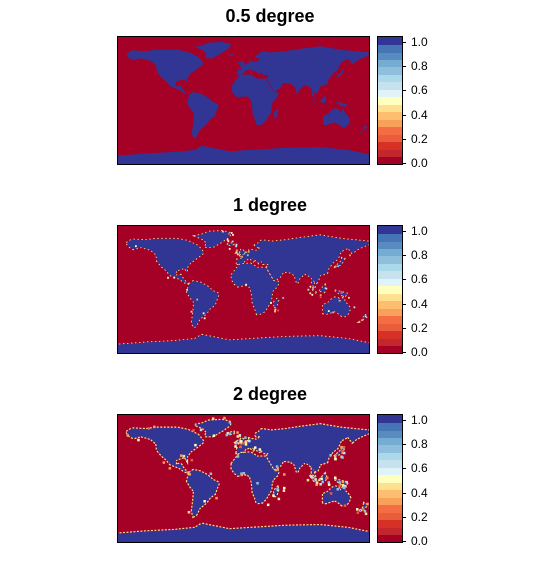 This screenshot has height=574, width=540. What do you see at coordinates (419, 255) in the screenshot?
I see `colorbar-tick-label: 0.8` at bounding box center [419, 255].